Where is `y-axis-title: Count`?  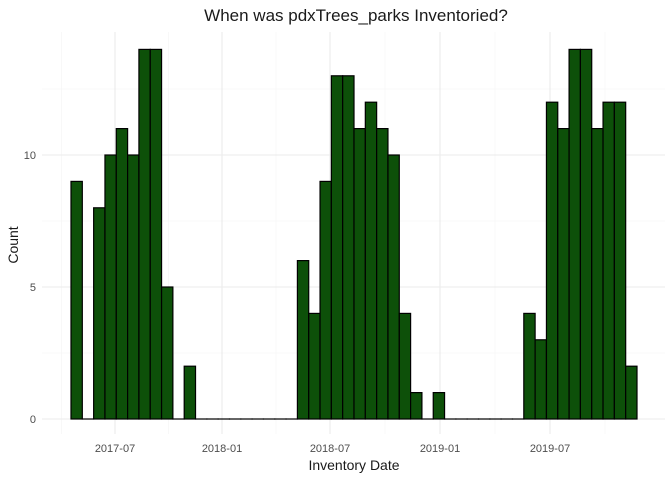 y-axis-title: Count is located at coordinates (13, 244).